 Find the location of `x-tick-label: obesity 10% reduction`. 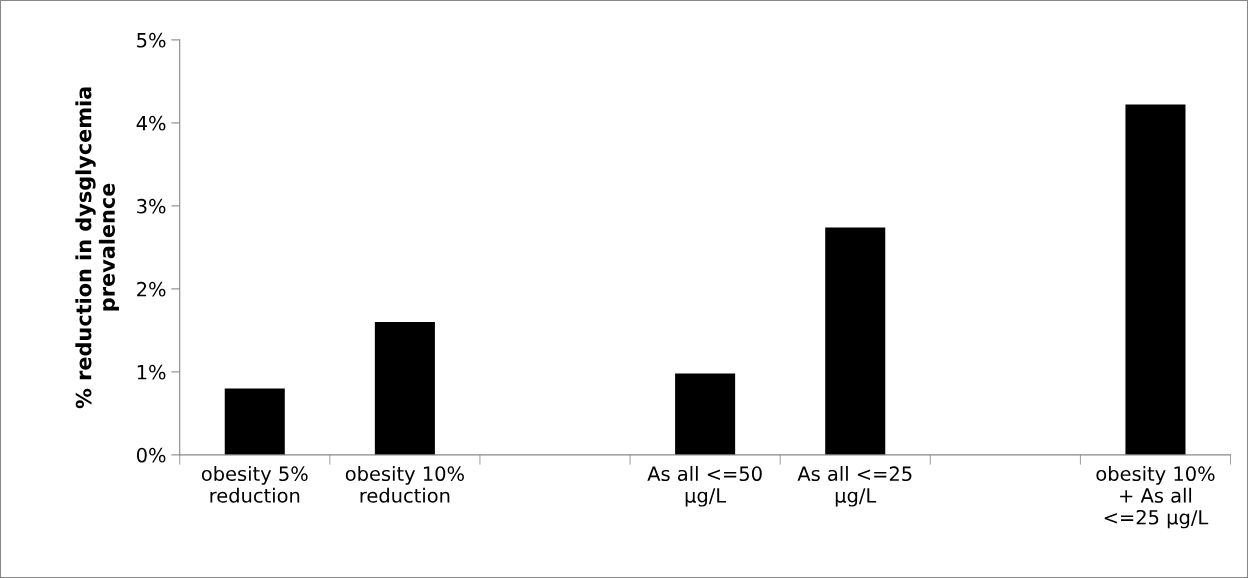

x-tick-label: obesity 10% reduction is located at coordinates (404, 484).